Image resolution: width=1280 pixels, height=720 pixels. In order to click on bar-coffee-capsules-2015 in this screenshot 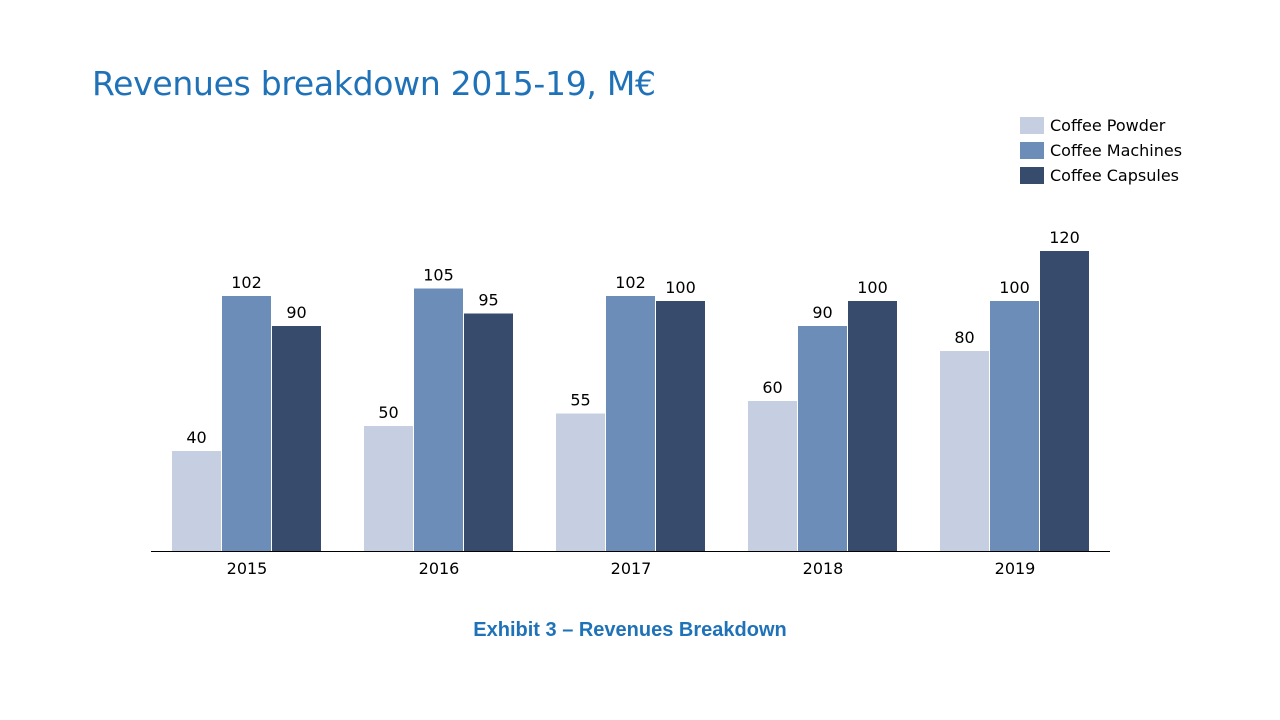, I will do `click(296, 438)`.